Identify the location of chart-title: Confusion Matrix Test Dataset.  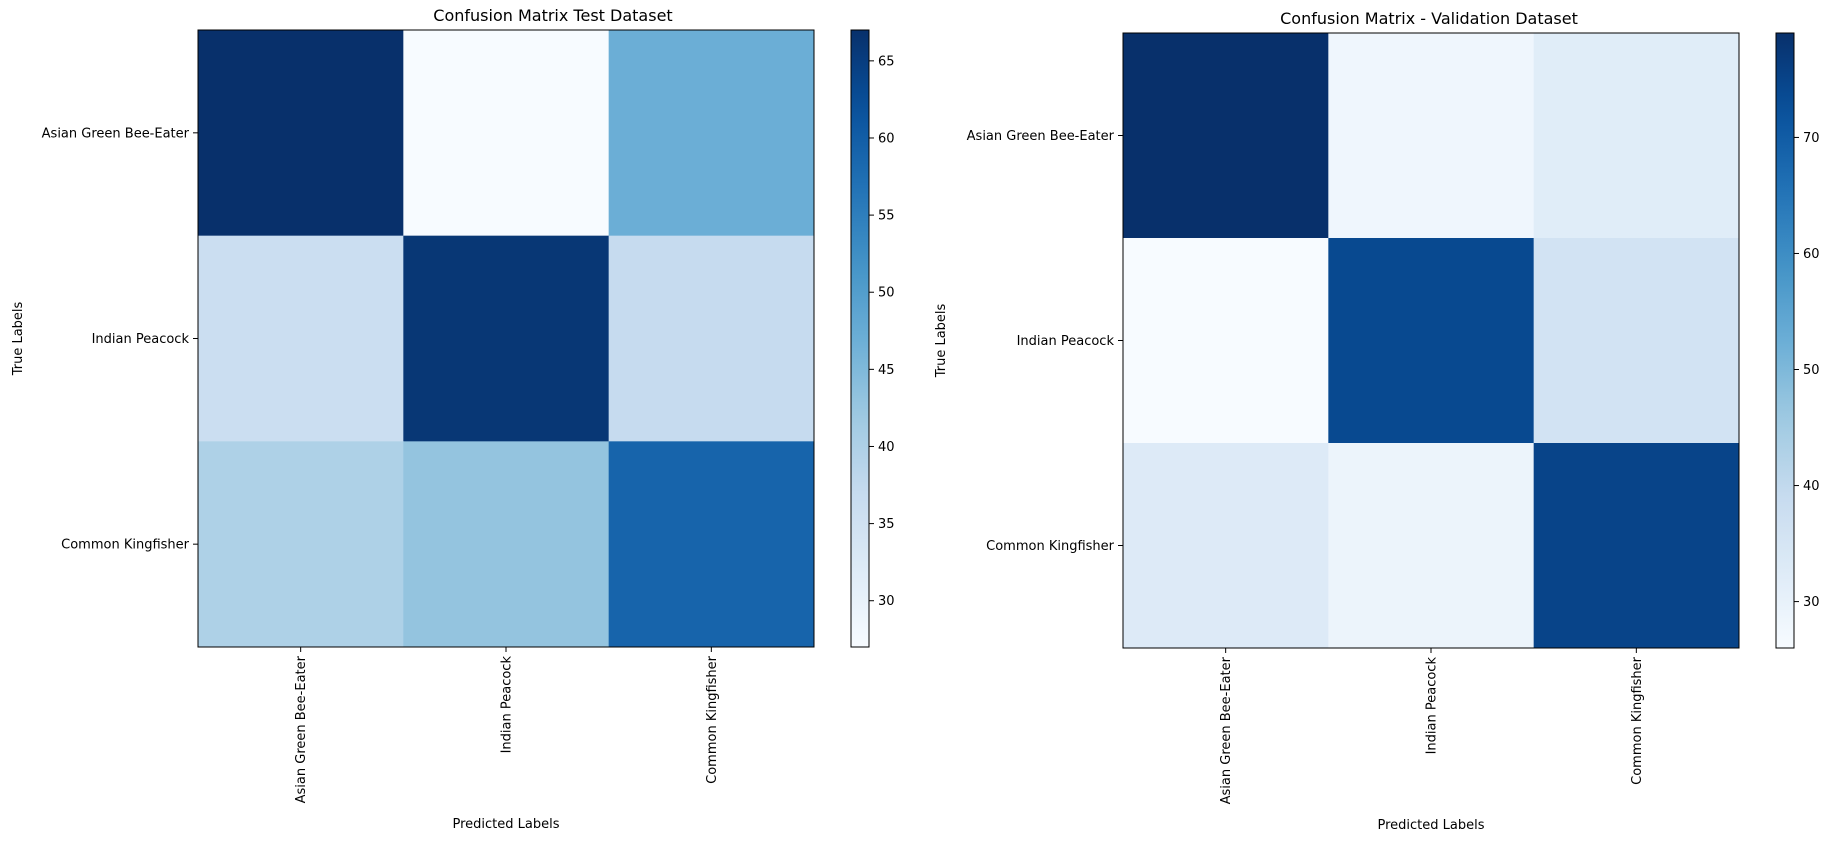
(552, 15).